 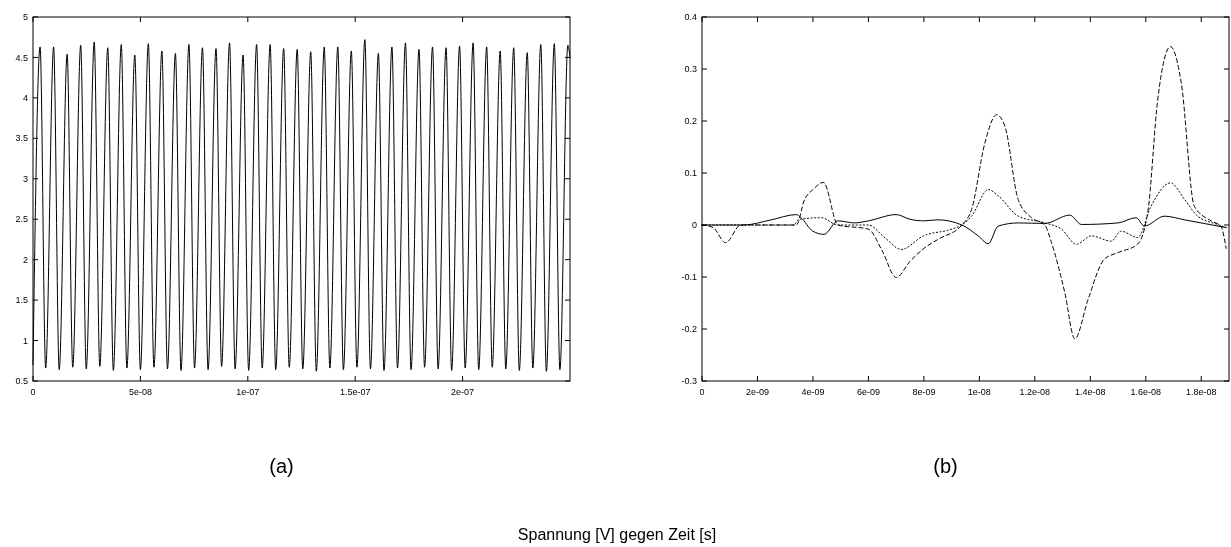 What do you see at coordinates (21, 300) in the screenshot?
I see `y-tick-label: 1.5` at bounding box center [21, 300].